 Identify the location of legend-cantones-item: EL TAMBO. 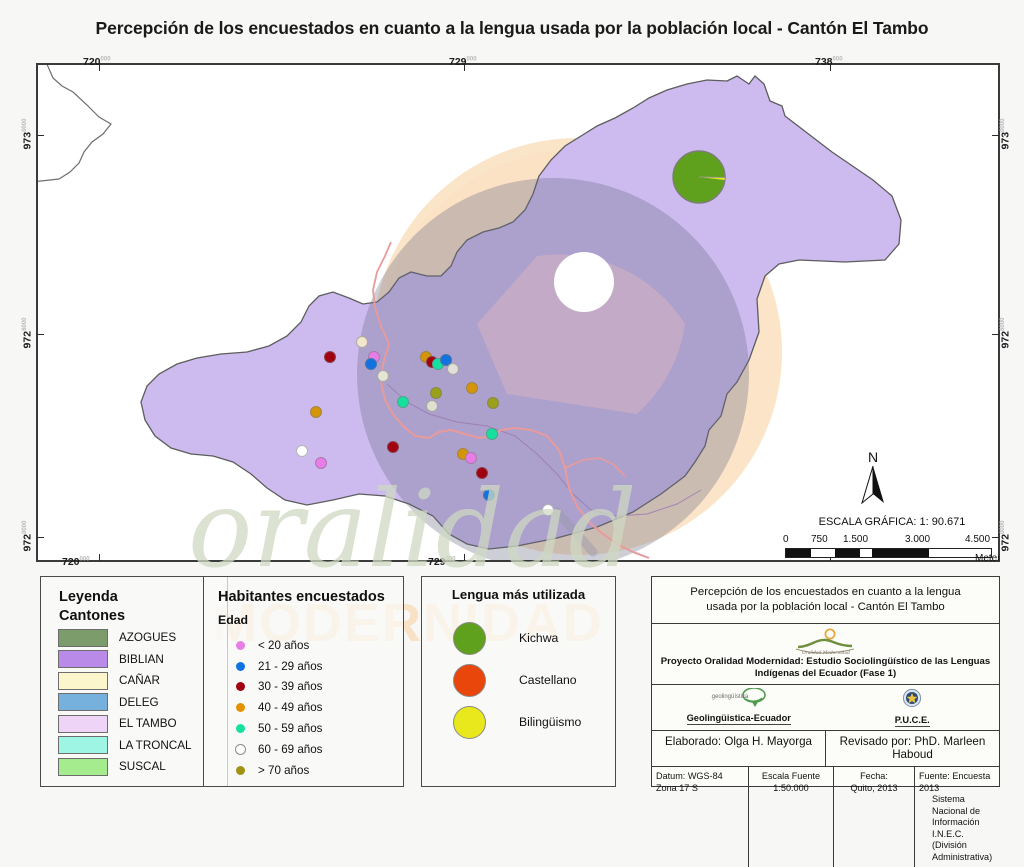
(125, 724).